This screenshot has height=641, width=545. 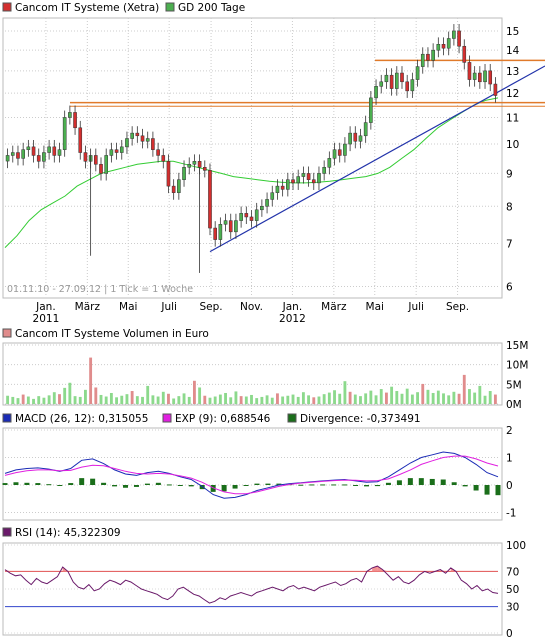 I want to click on x-tick-label: Juli, so click(x=415, y=307).